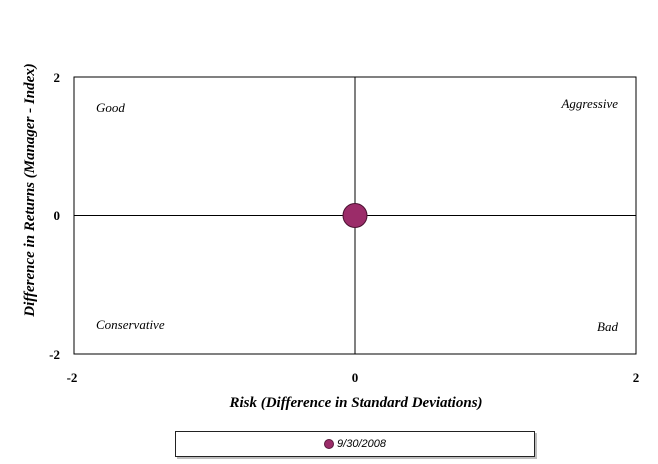 The width and height of the screenshot is (658, 464). Describe the element at coordinates (30, 190) in the screenshot. I see `y-axis-title: Difference in Returns (Manager - Index)` at that location.